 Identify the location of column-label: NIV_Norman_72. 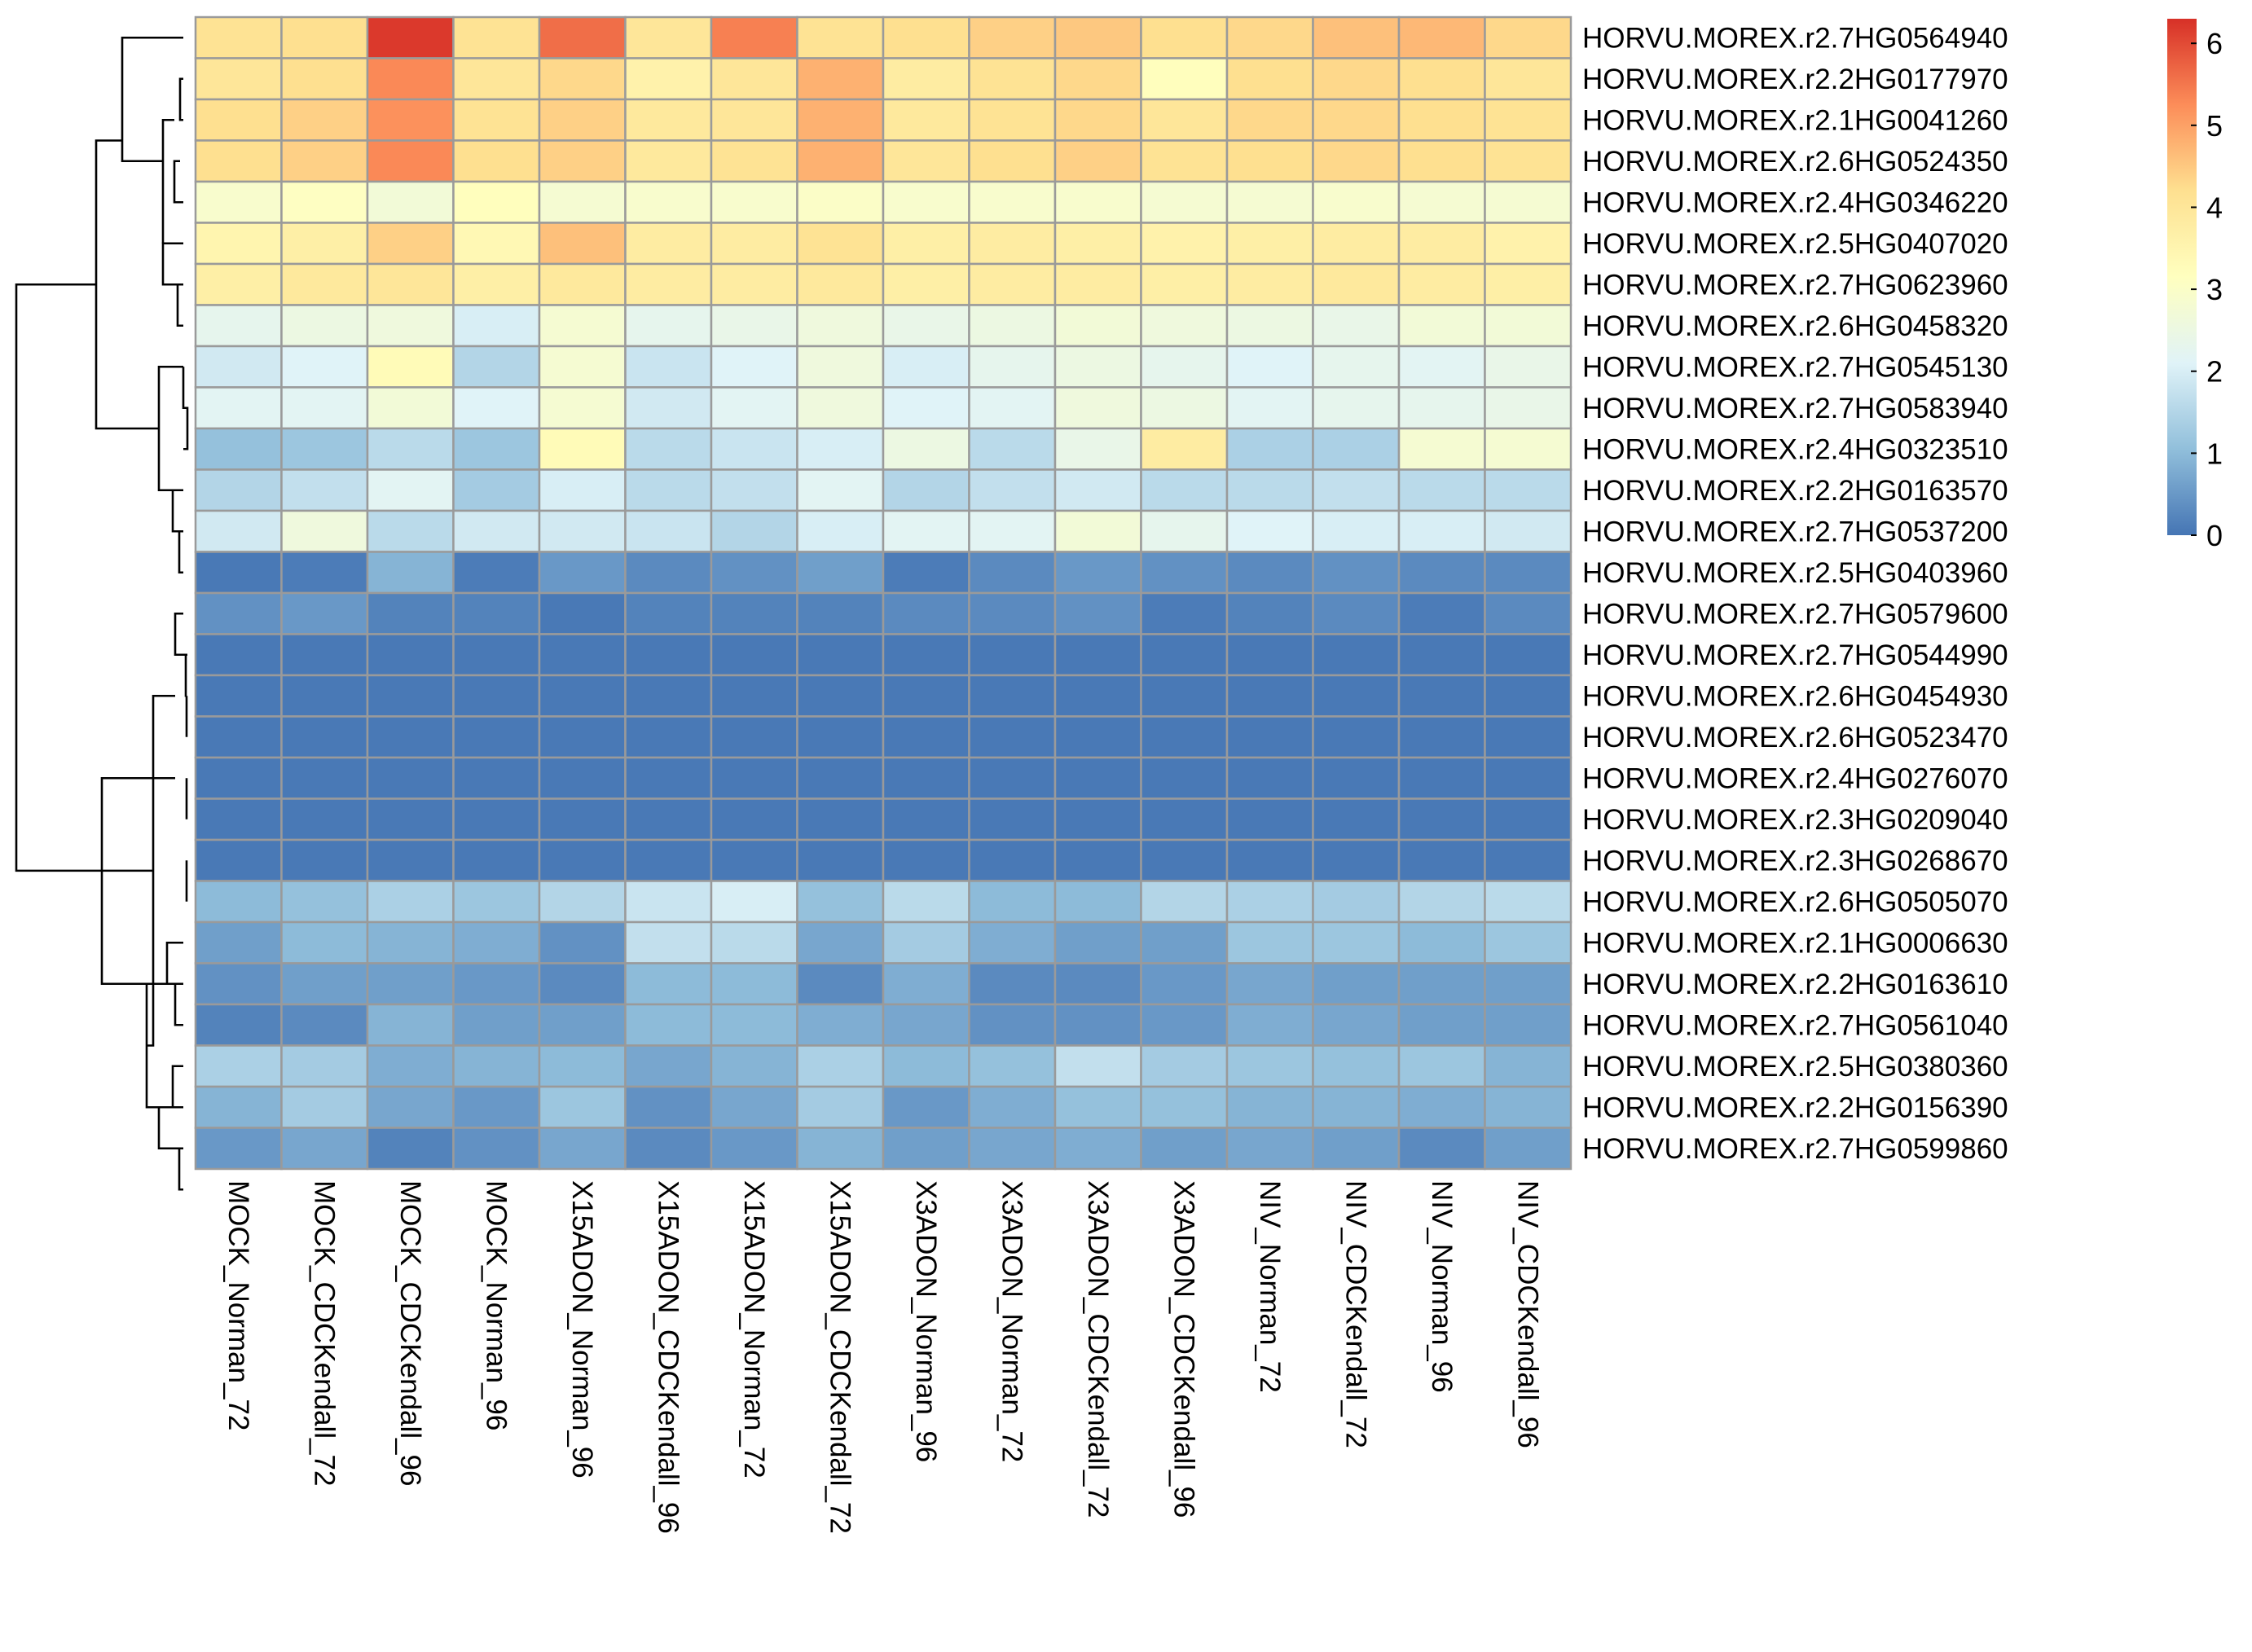
(1270, 1286).